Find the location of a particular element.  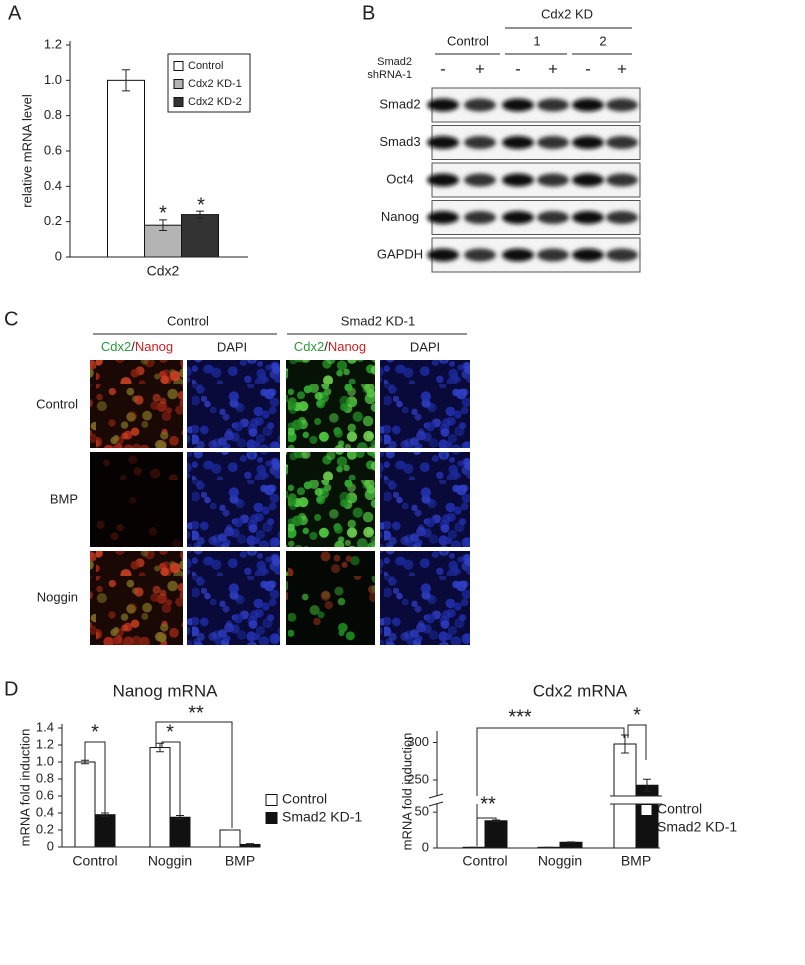

x-tick-label: Cdx2 is located at coordinates (163, 271).